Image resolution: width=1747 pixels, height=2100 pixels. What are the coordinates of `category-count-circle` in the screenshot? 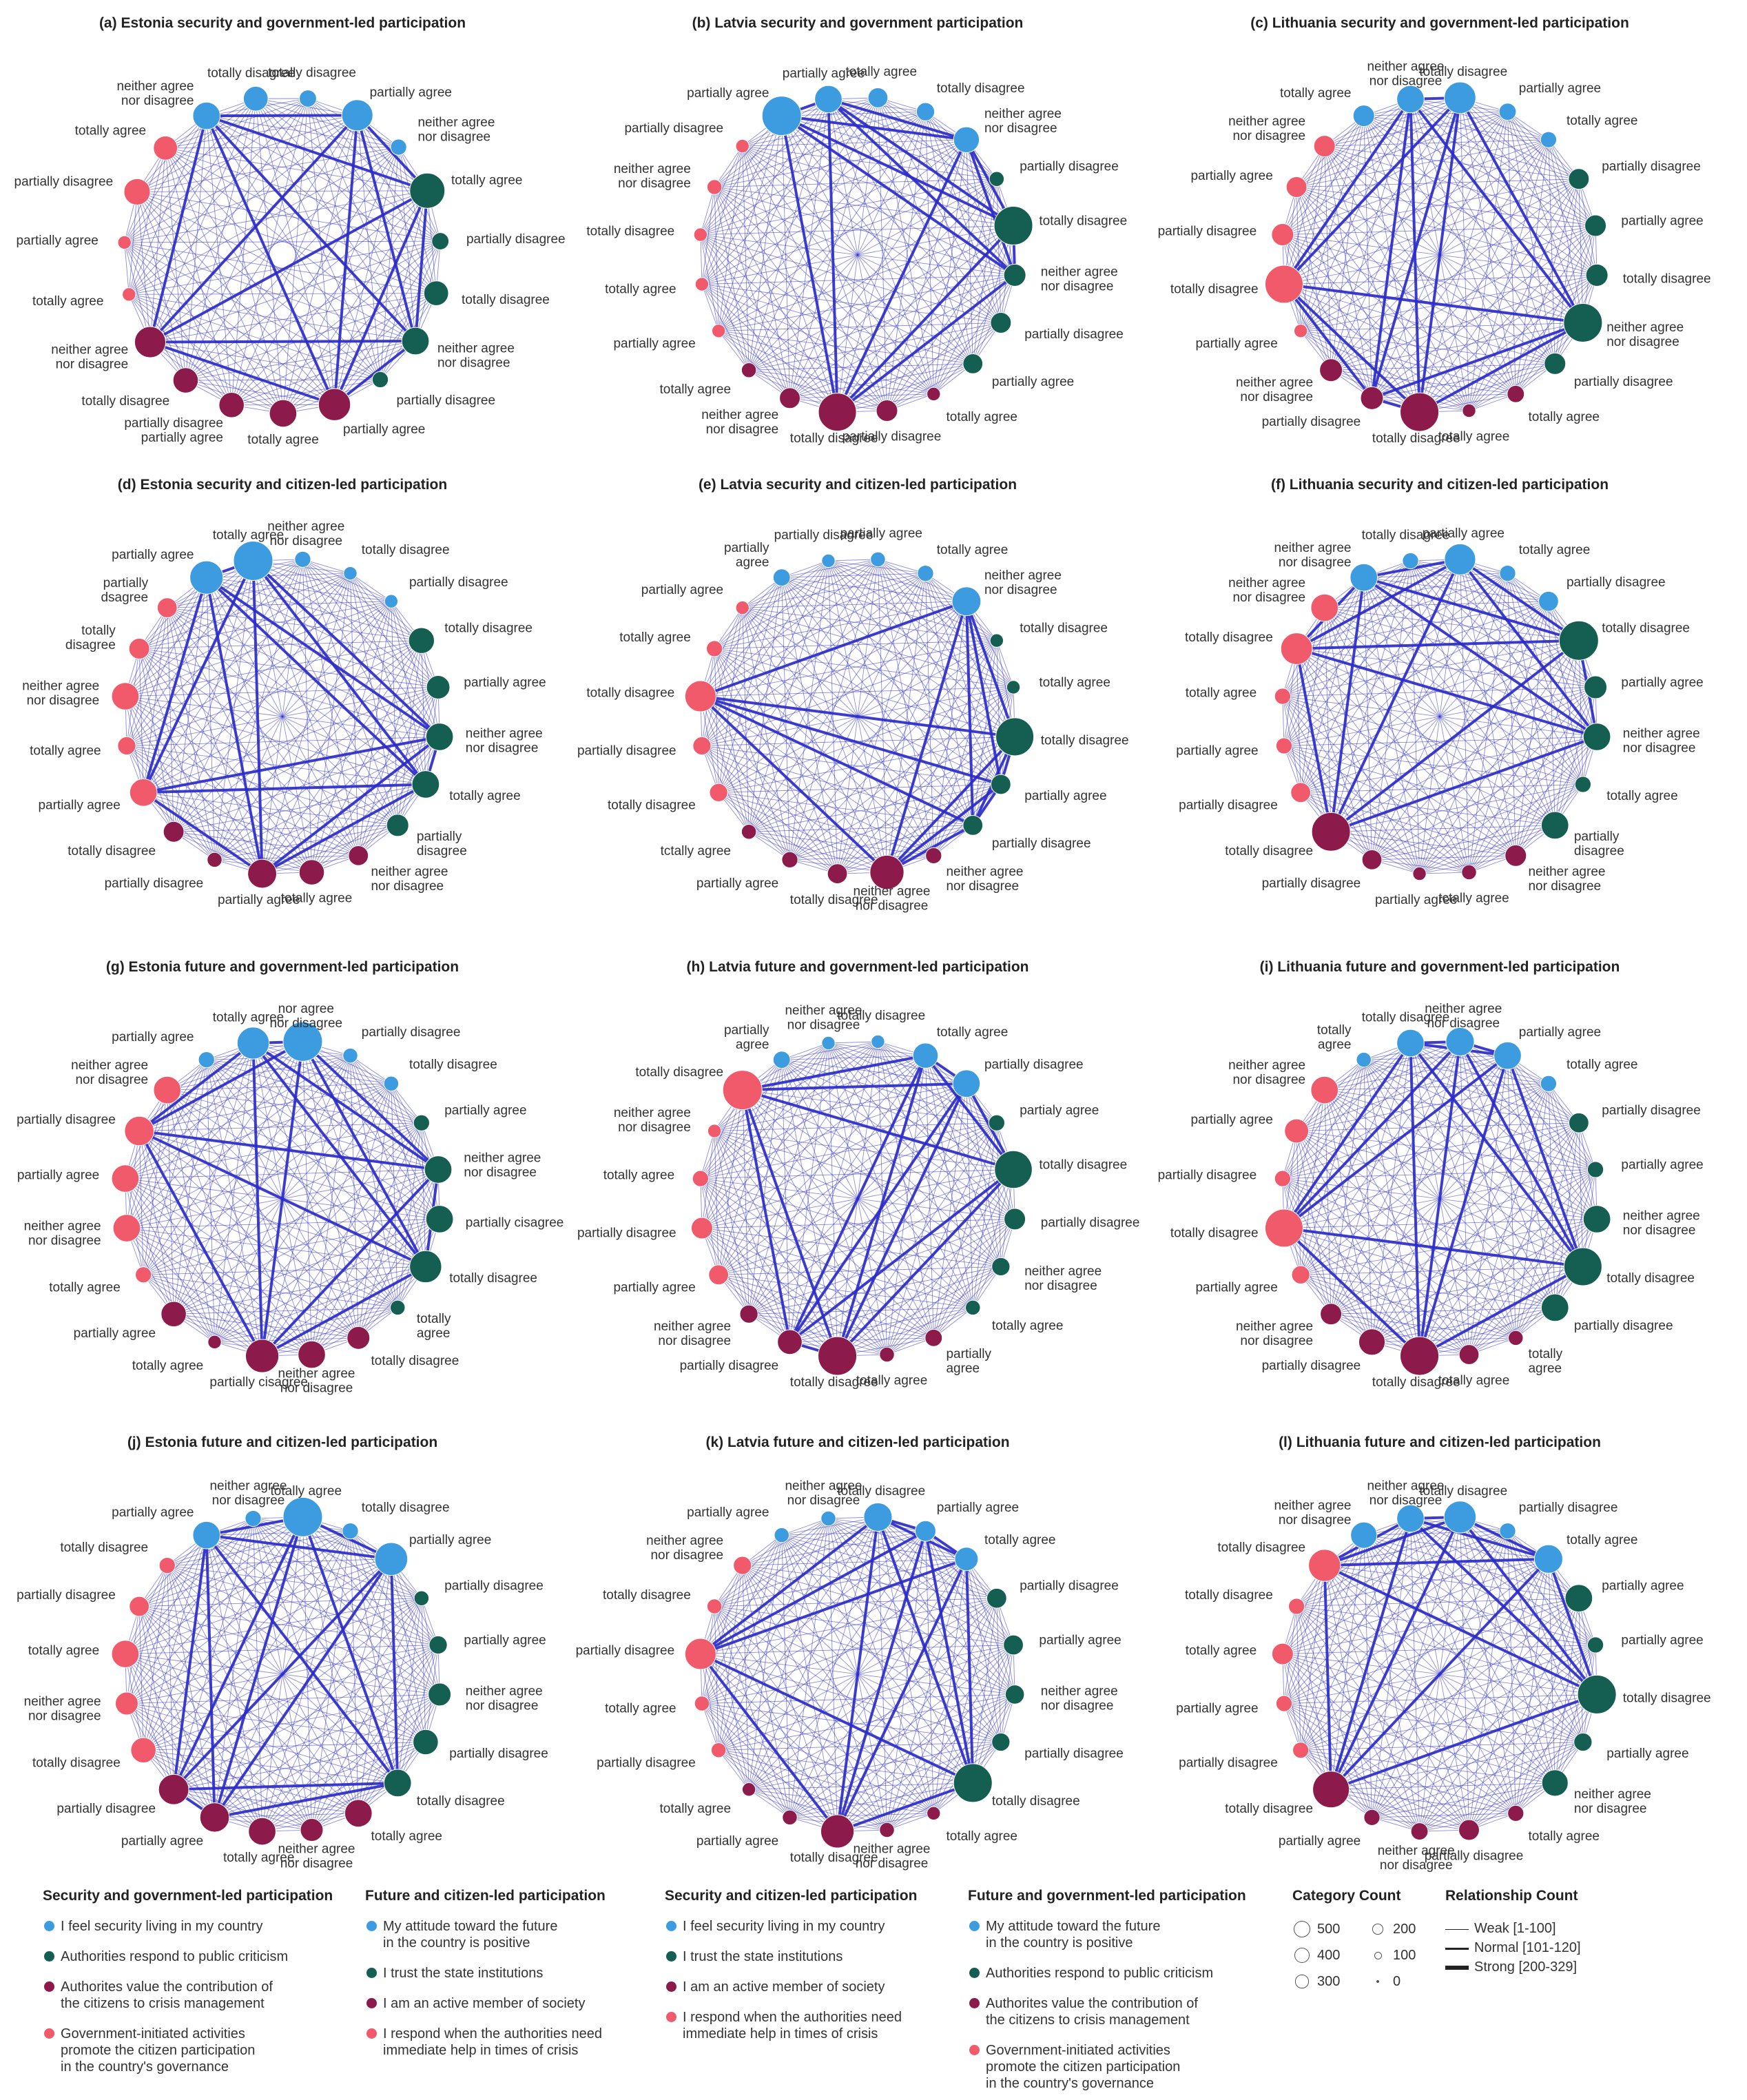 It's located at (1302, 1956).